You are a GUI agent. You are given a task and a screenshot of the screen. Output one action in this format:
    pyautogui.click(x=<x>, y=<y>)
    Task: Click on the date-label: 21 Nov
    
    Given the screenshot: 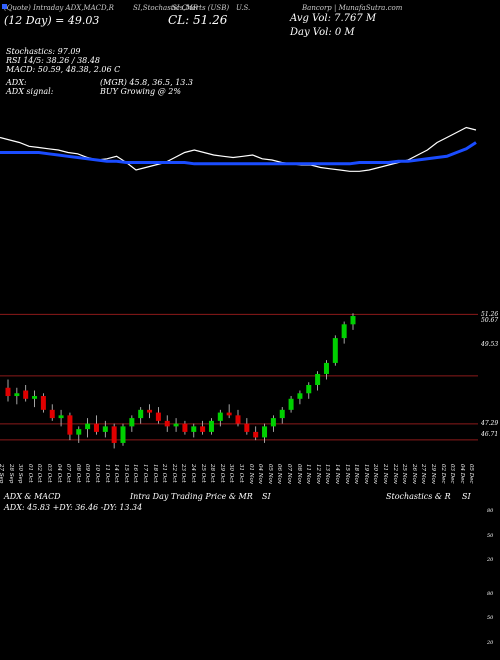 What is the action you would take?
    pyautogui.click(x=385, y=474)
    